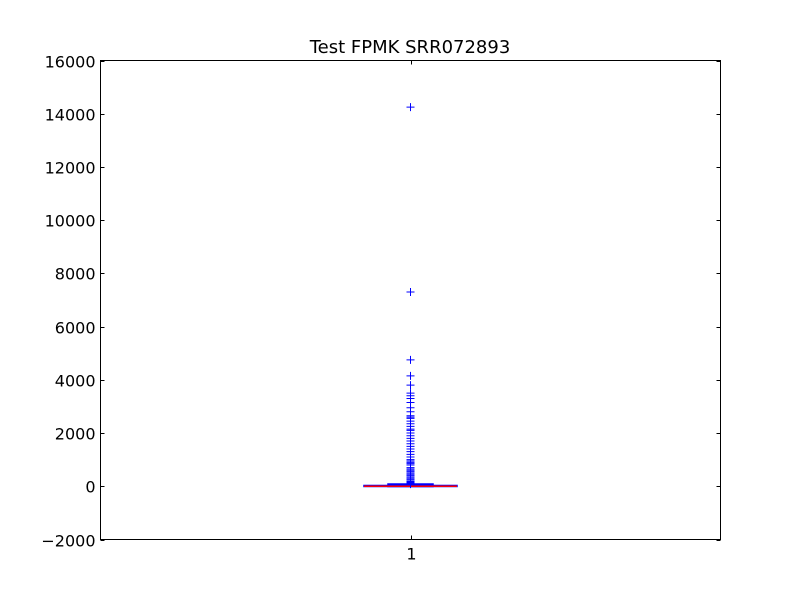 This screenshot has height=600, width=800. What do you see at coordinates (411, 554) in the screenshot?
I see `x-tick-label: 1` at bounding box center [411, 554].